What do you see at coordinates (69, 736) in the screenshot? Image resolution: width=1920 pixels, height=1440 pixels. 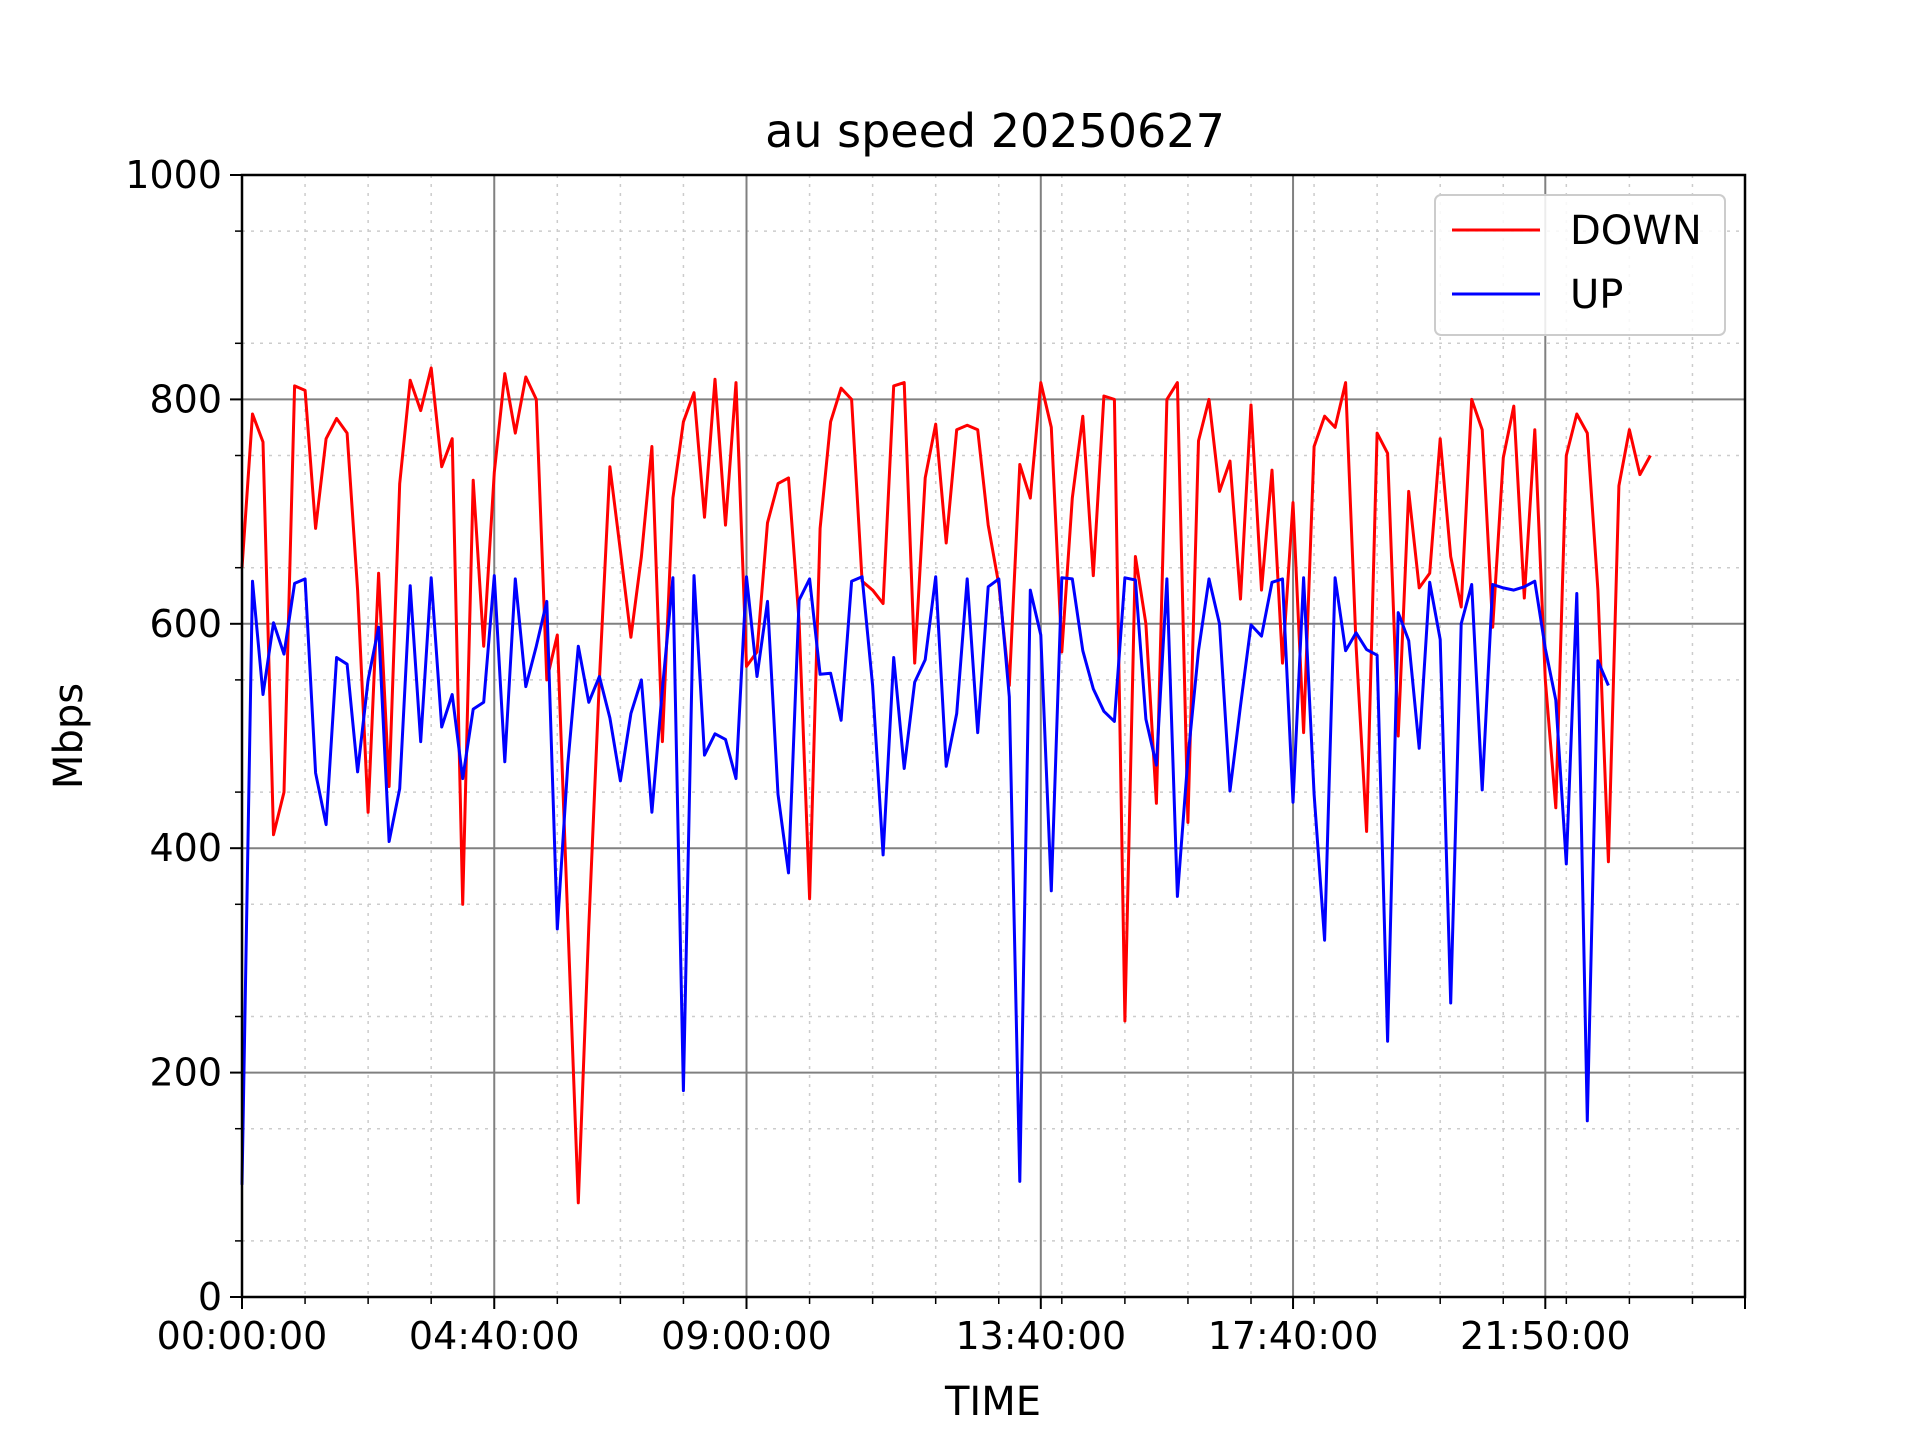 I see `y-axis-label: Mbps` at bounding box center [69, 736].